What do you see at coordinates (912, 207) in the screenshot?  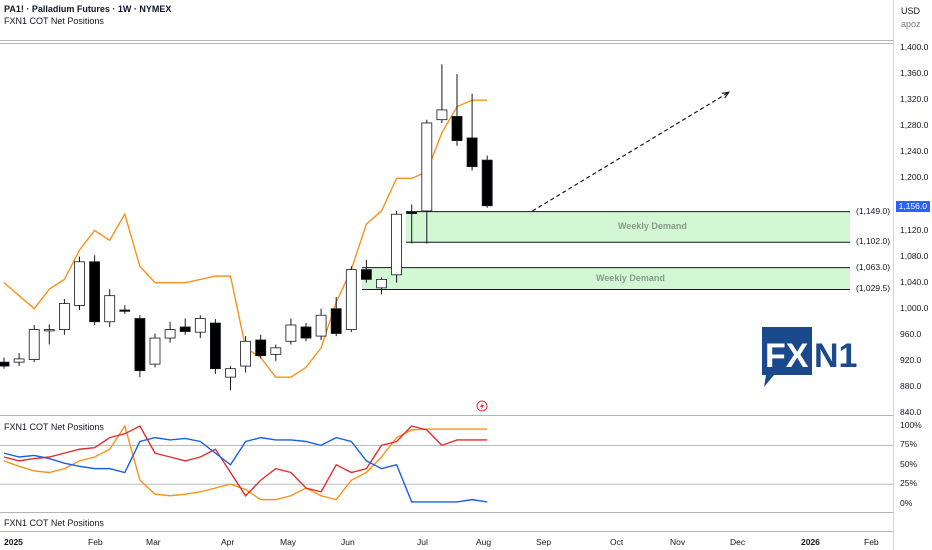 I see `last-price-tag: 1,156.0` at bounding box center [912, 207].